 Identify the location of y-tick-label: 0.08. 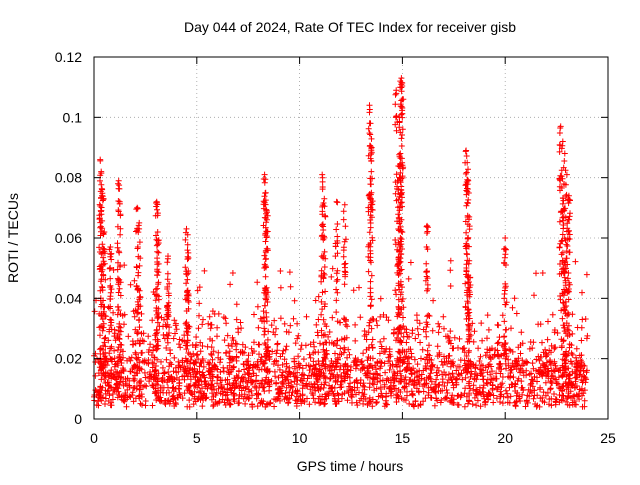
(68, 178).